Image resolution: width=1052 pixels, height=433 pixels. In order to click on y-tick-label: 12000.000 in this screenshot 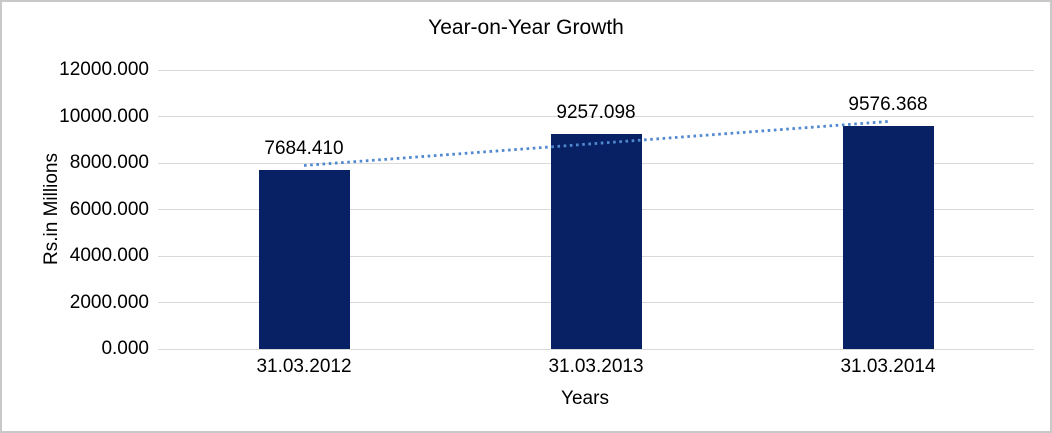, I will do `click(104, 69)`.